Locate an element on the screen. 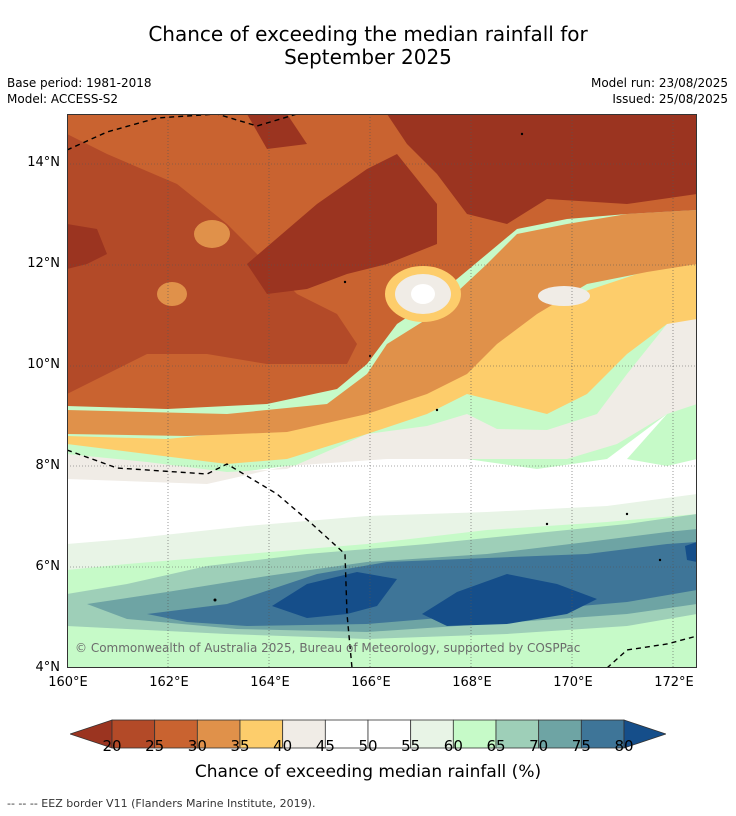 The image size is (736, 816). colorbar-tick-label: 20 is located at coordinates (112, 746).